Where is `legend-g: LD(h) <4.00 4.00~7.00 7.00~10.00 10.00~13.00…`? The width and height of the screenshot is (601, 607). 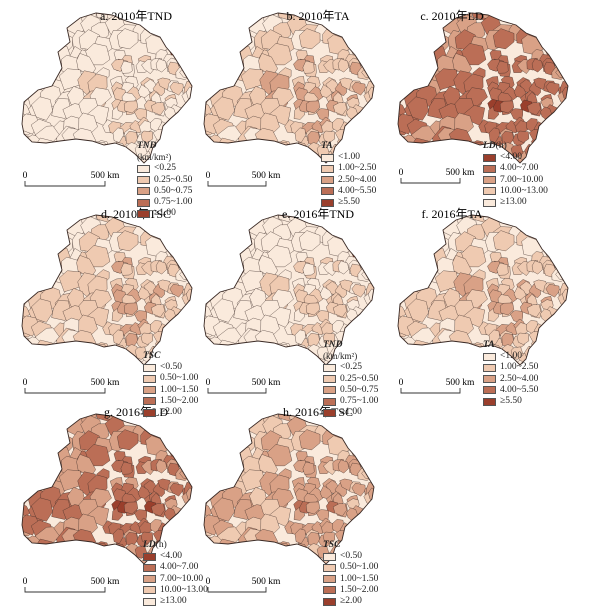
legend-g: LD(h) <4.00 4.00~7.00 7.00~10.00 10.00~13.00… is located at coordinates (175, 573).